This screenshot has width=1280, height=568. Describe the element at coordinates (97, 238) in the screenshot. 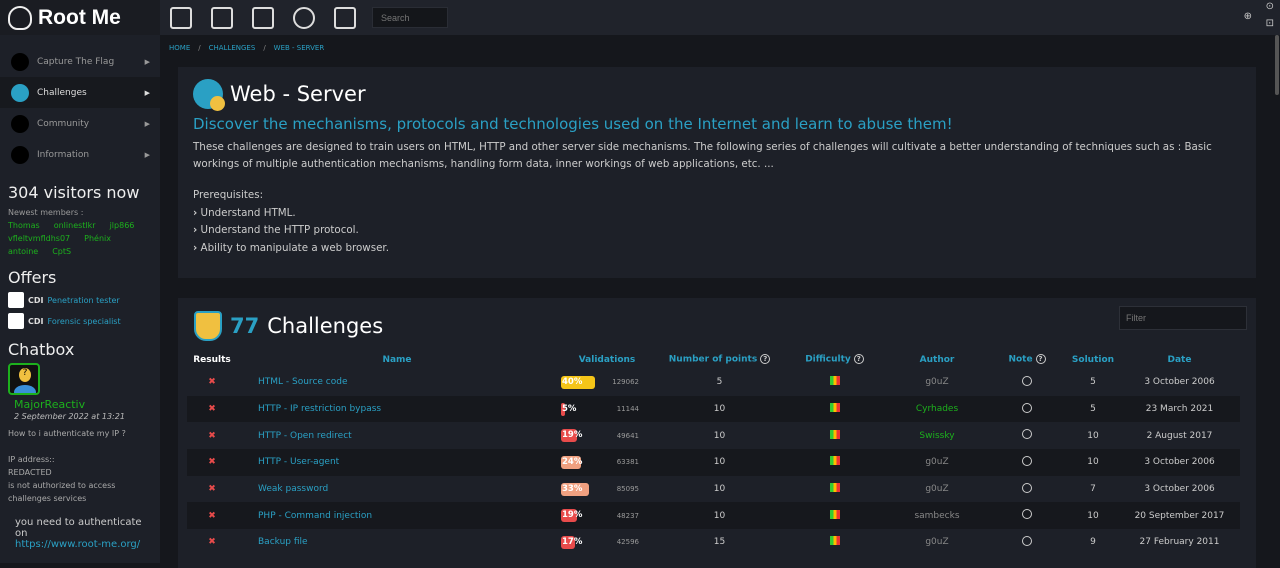

I see `member-link: Phénix` at that location.